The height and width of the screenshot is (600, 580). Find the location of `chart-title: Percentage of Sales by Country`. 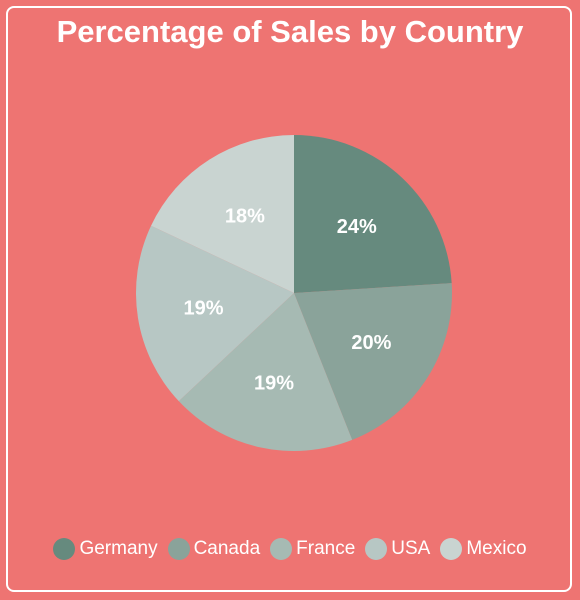

chart-title: Percentage of Sales by Country is located at coordinates (290, 31).